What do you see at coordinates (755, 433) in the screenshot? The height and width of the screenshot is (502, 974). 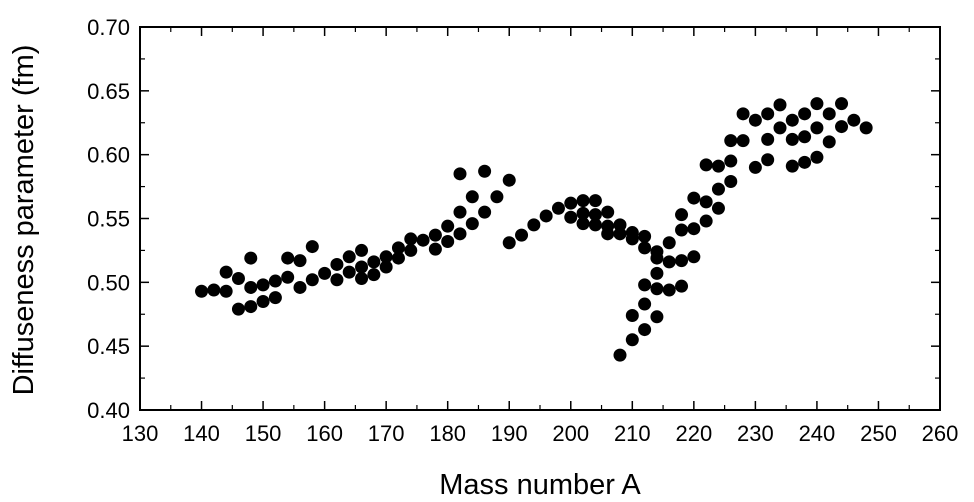 I see `x-tick-label: 230` at bounding box center [755, 433].